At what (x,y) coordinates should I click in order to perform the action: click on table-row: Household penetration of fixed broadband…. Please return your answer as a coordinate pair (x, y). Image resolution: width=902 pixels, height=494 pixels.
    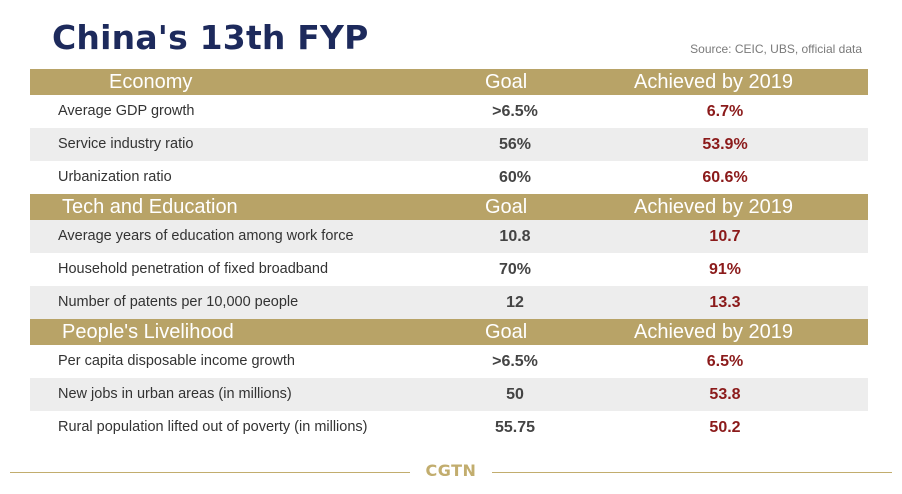
    Looking at the image, I should click on (449, 269).